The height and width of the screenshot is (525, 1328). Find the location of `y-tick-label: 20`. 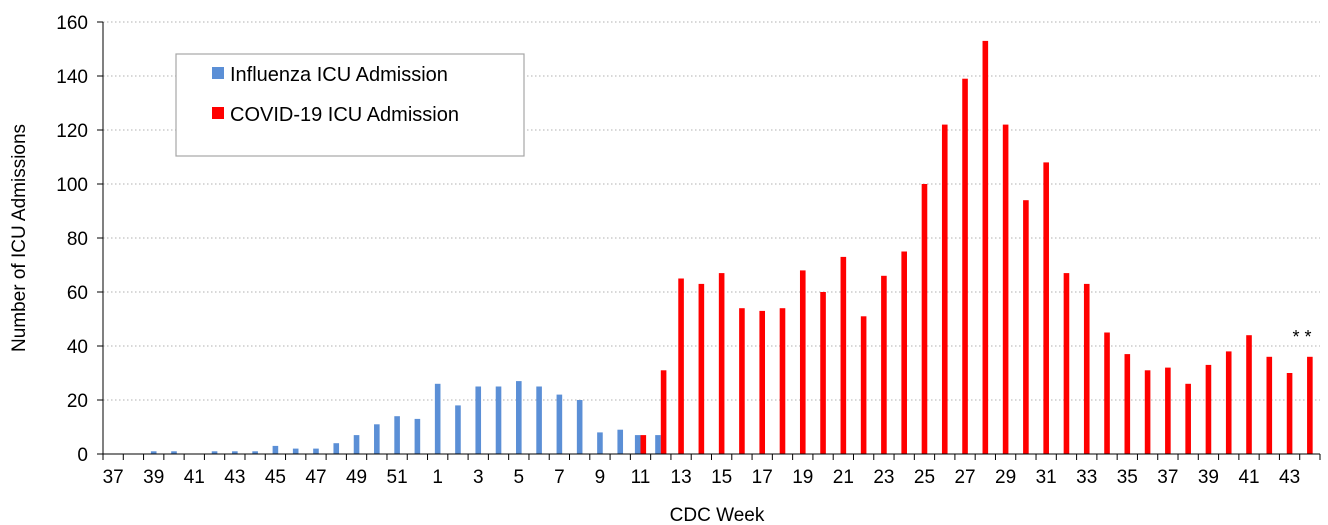

y-tick-label: 20 is located at coordinates (77, 401).